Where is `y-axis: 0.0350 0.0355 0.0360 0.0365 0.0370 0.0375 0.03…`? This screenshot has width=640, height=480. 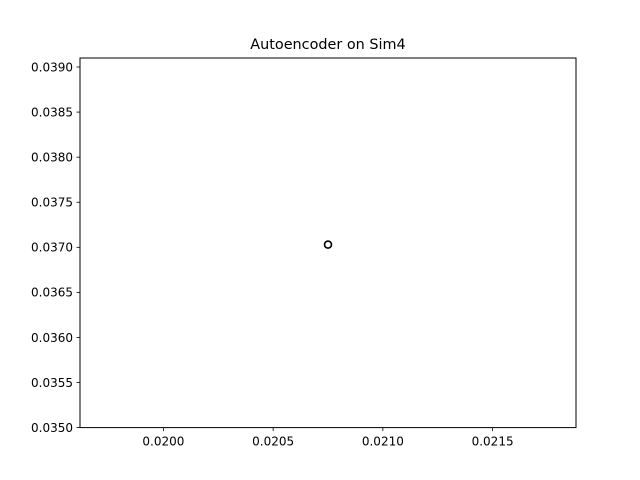
y-axis: 0.0350 0.0355 0.0360 0.0365 0.0370 0.0375 0.03… is located at coordinates (55, 247).